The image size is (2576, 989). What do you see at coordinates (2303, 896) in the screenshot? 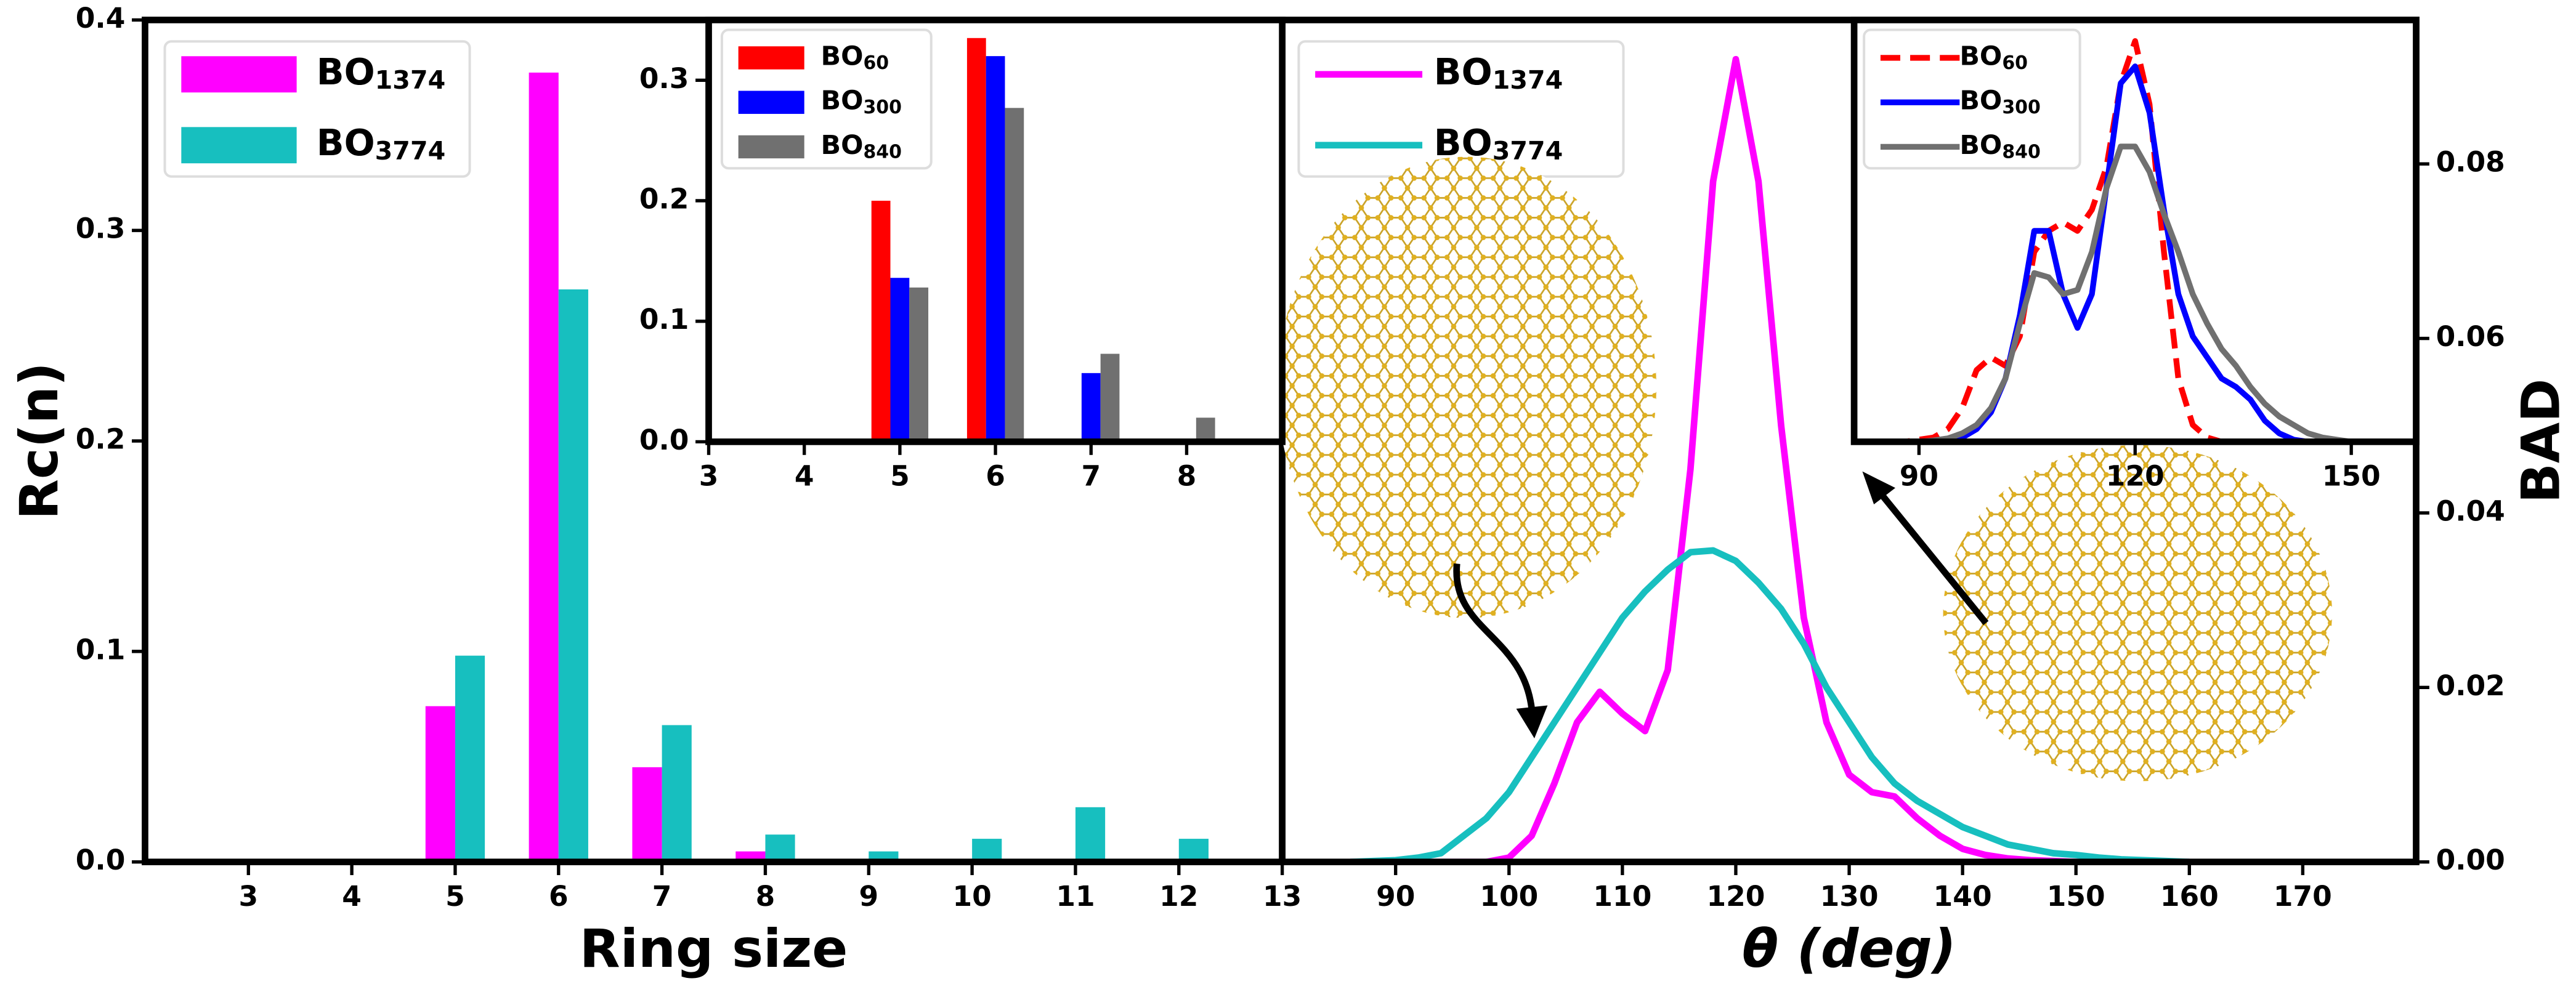
I see `x-tick-label: 170` at bounding box center [2303, 896].